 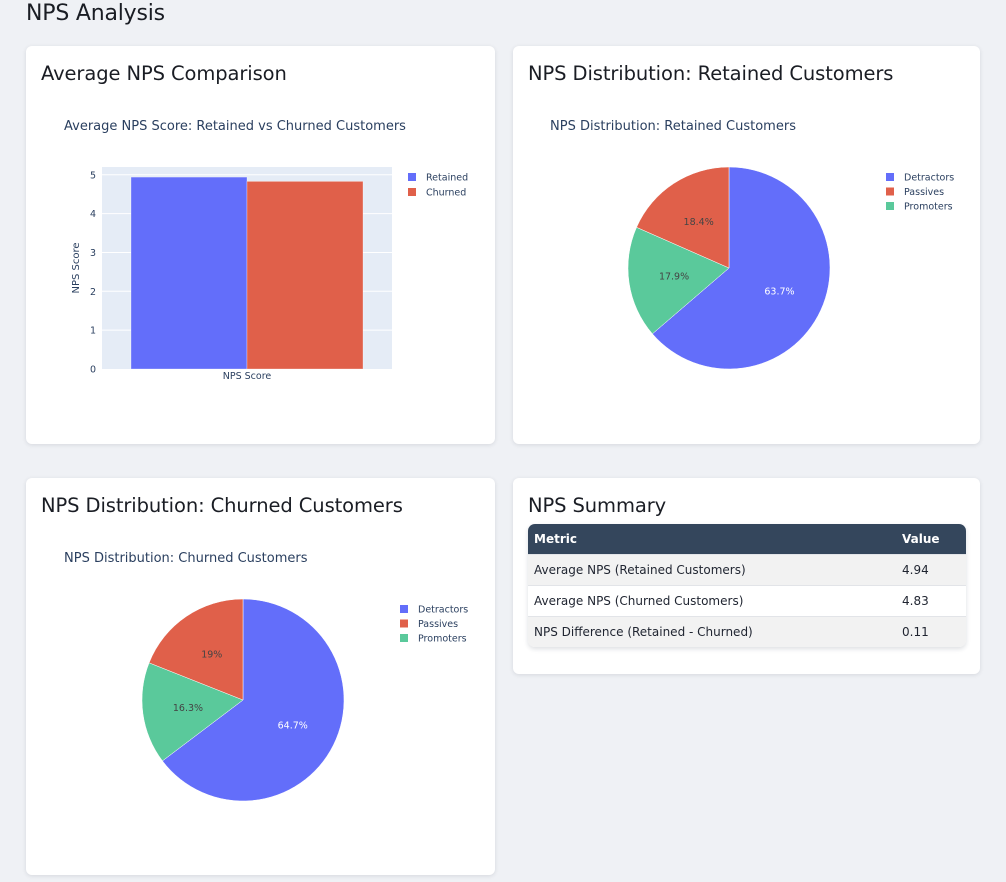 What do you see at coordinates (712, 600) in the screenshot?
I see `metric-cell: Average NPS (Churned Customers)` at bounding box center [712, 600].